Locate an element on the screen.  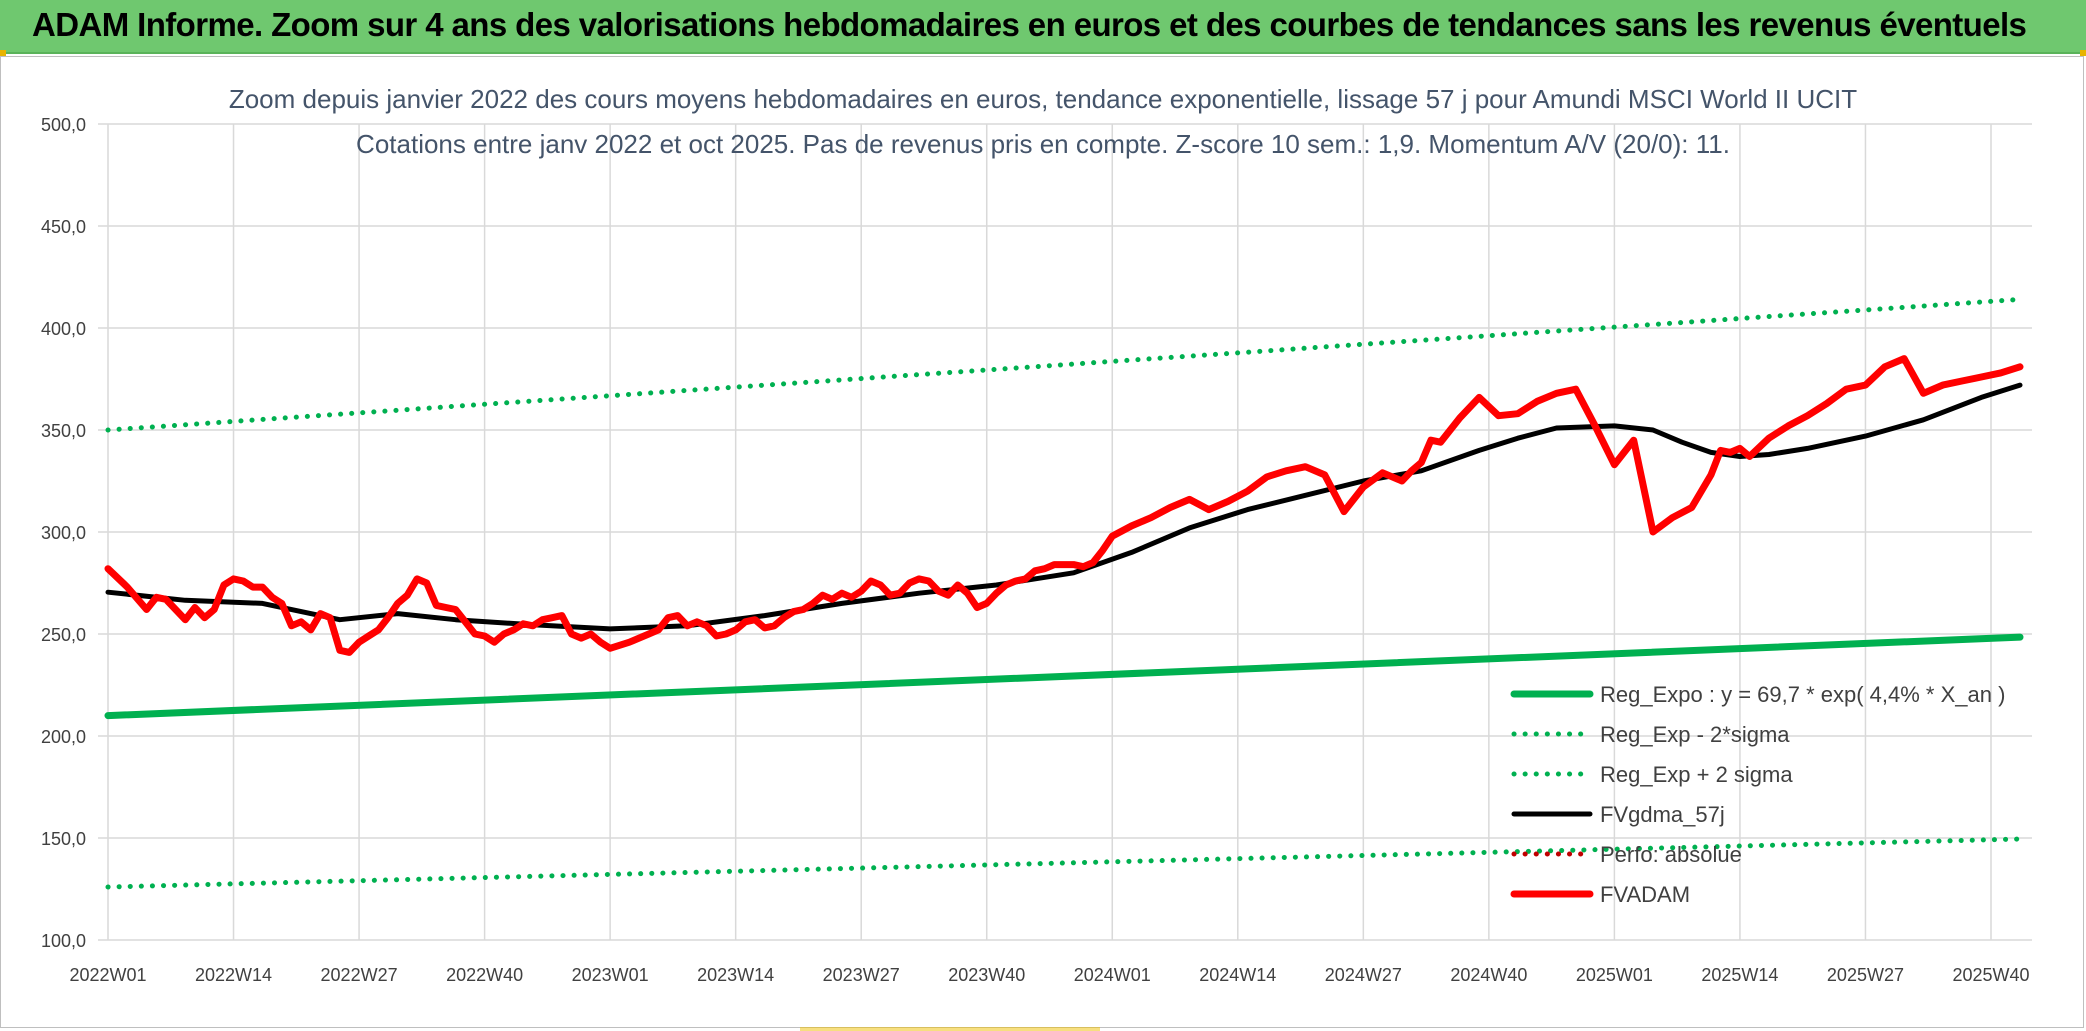
x-tick-label: 2023W27 is located at coordinates (861, 975).